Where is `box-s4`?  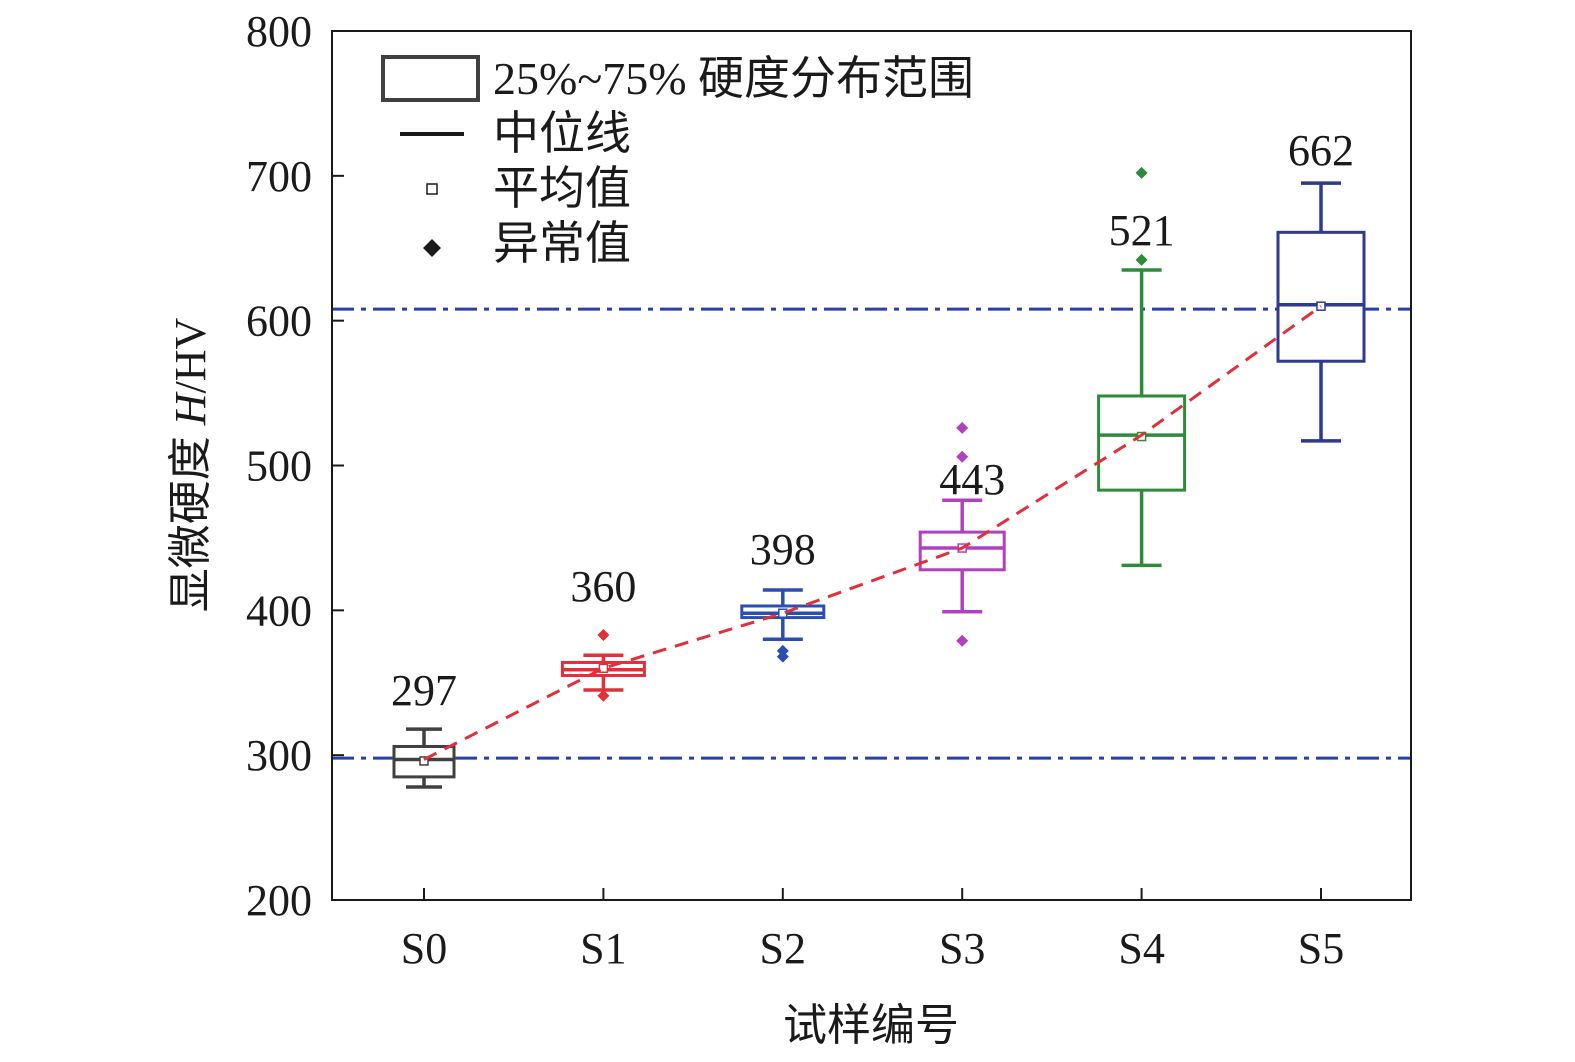
box-s4 is located at coordinates (1142, 367).